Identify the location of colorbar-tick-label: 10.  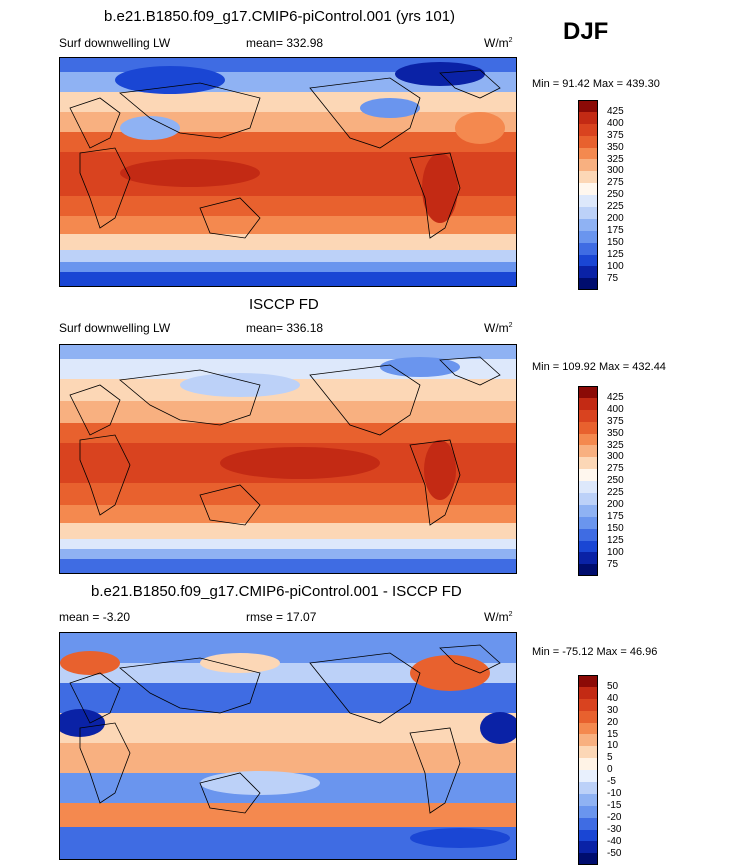
(613, 746).